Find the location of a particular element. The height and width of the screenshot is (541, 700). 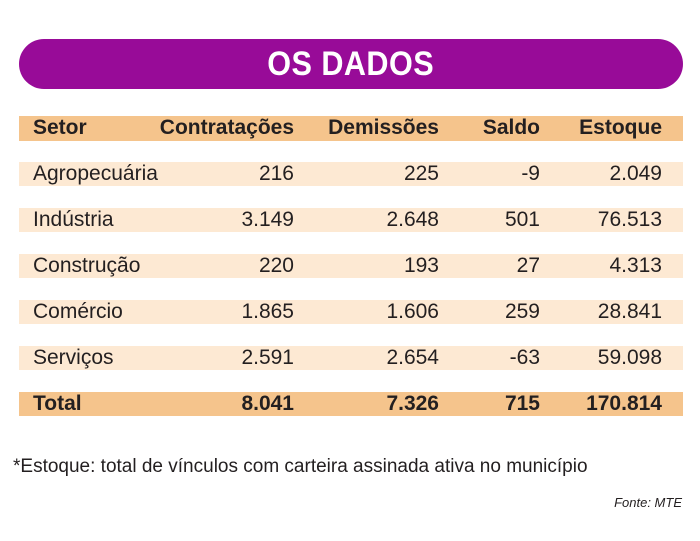

header-estoque: Estoque is located at coordinates (620, 127).